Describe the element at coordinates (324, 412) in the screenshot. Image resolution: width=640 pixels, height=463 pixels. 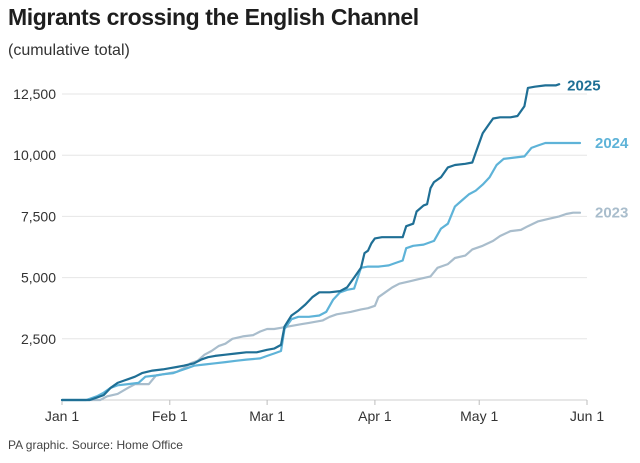
I see `x-axis-ticks: Jan 1 Feb 1 Mar 1 Apr 1 May 1 Jun 1` at that location.